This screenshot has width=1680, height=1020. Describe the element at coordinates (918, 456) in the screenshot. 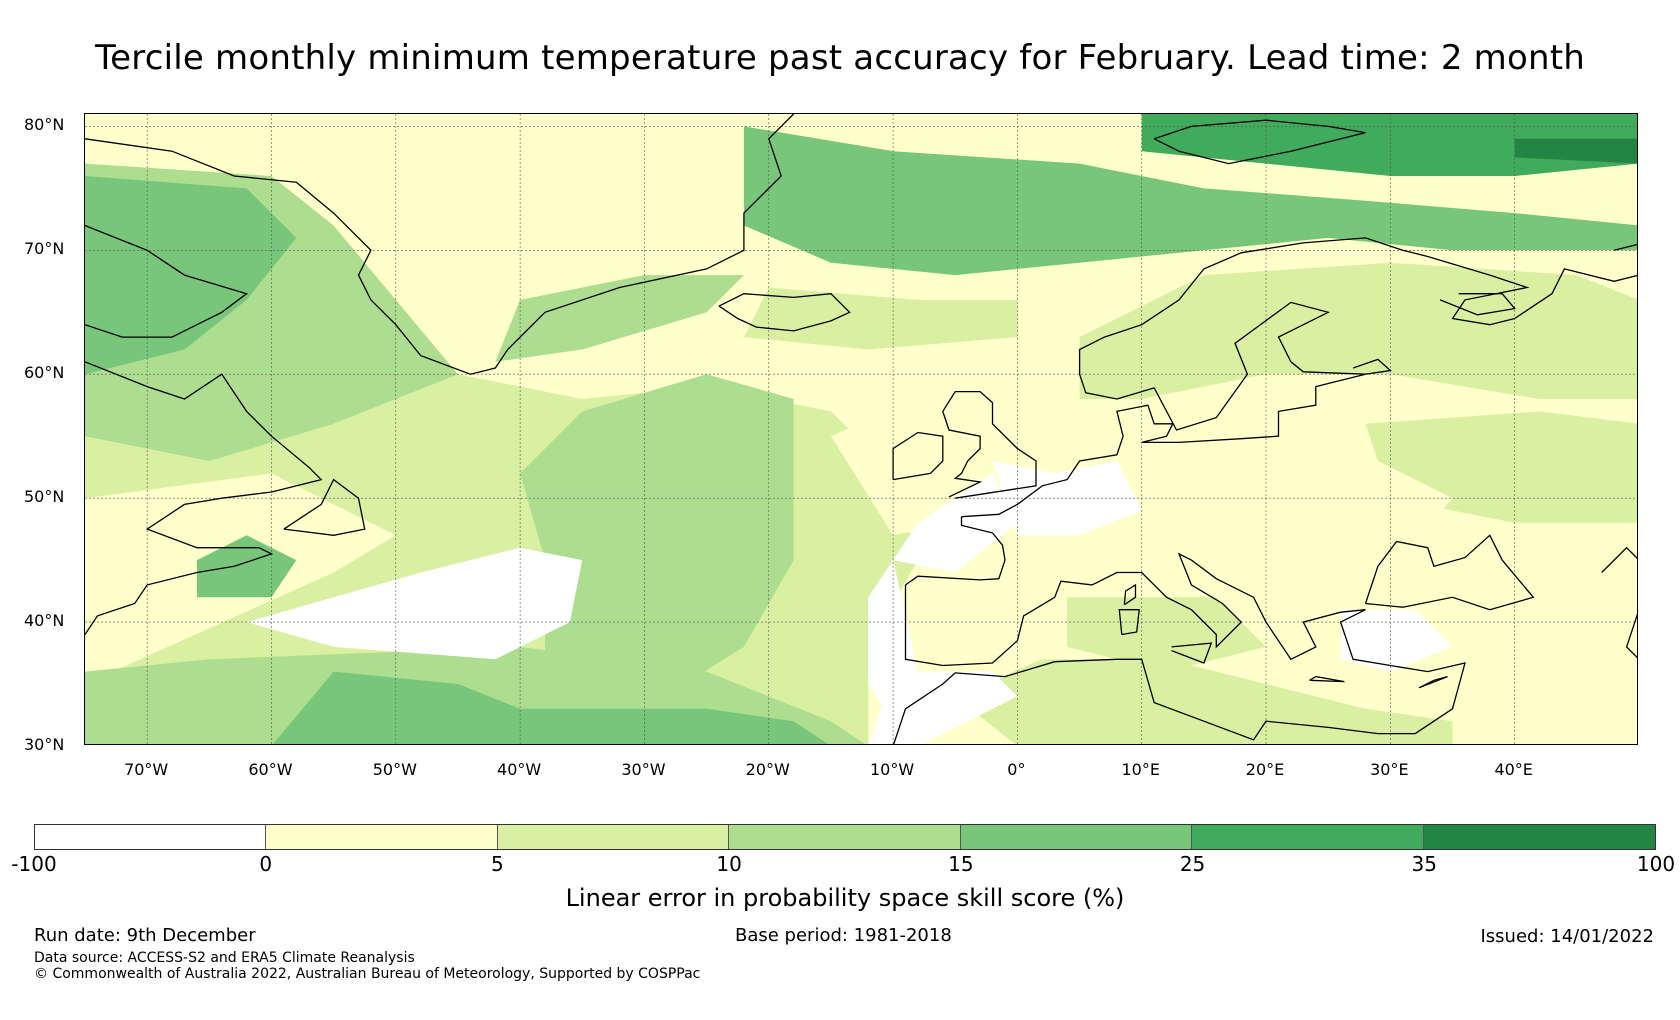

I see `coast-ireland` at that location.